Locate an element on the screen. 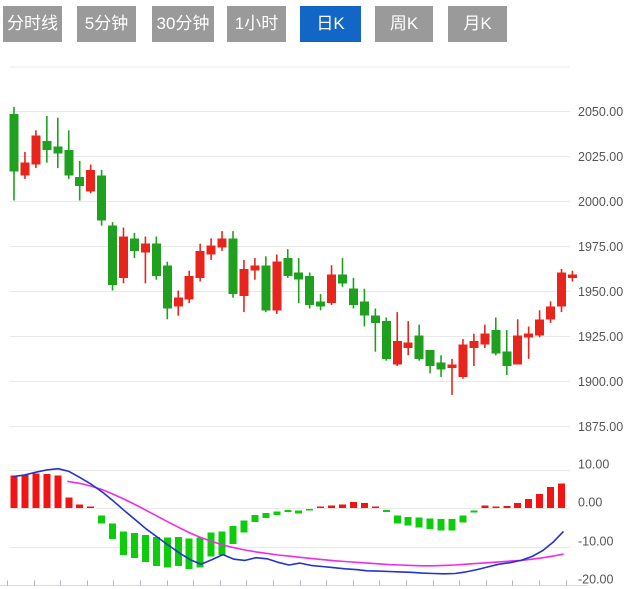 The width and height of the screenshot is (630, 589). tab-5min: 5分钟 is located at coordinates (106, 24).